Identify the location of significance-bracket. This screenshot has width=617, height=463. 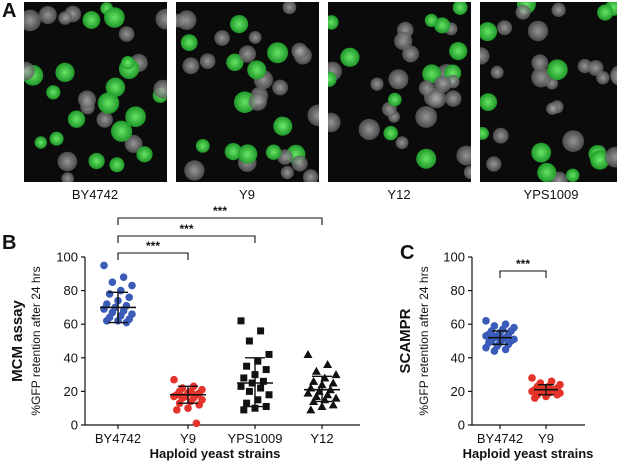
(153, 256).